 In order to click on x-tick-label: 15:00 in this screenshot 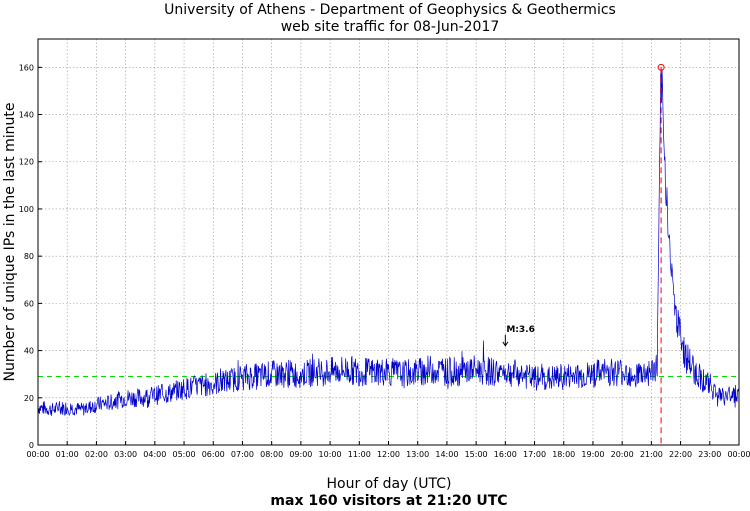, I will do `click(476, 454)`.